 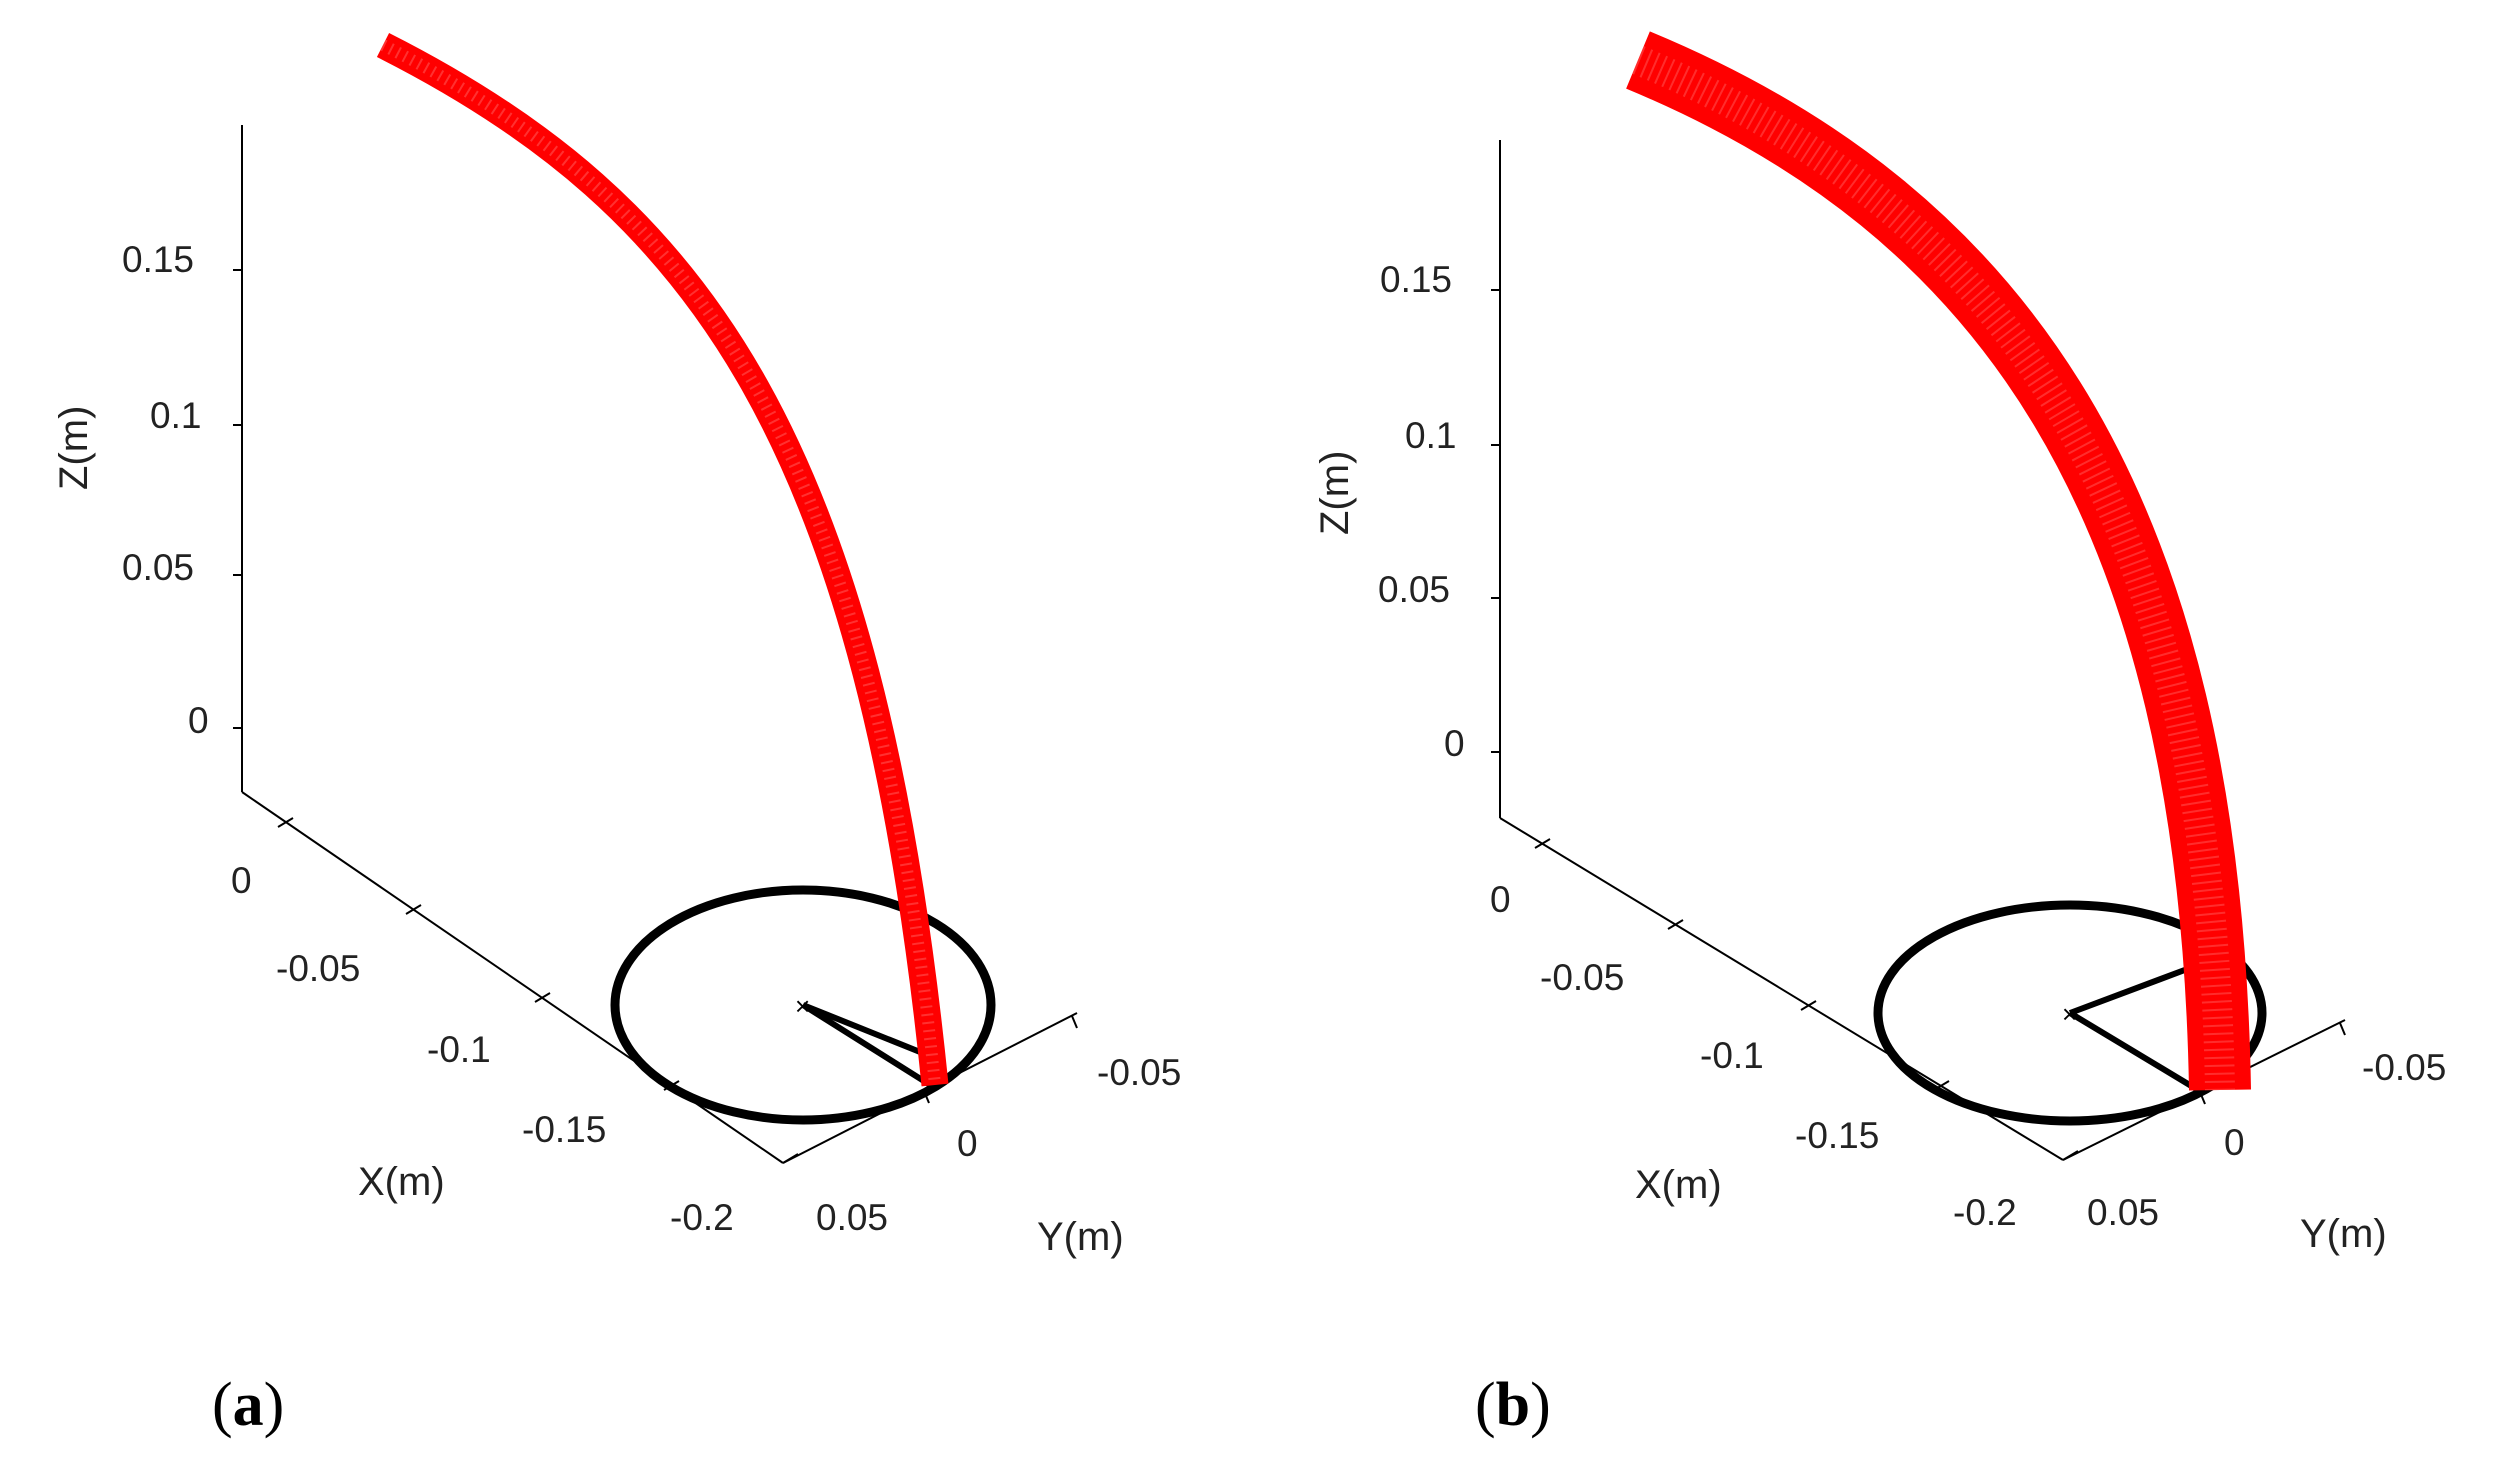 What do you see at coordinates (248, 1405) in the screenshot?
I see `panel-label-a: (a)` at bounding box center [248, 1405].